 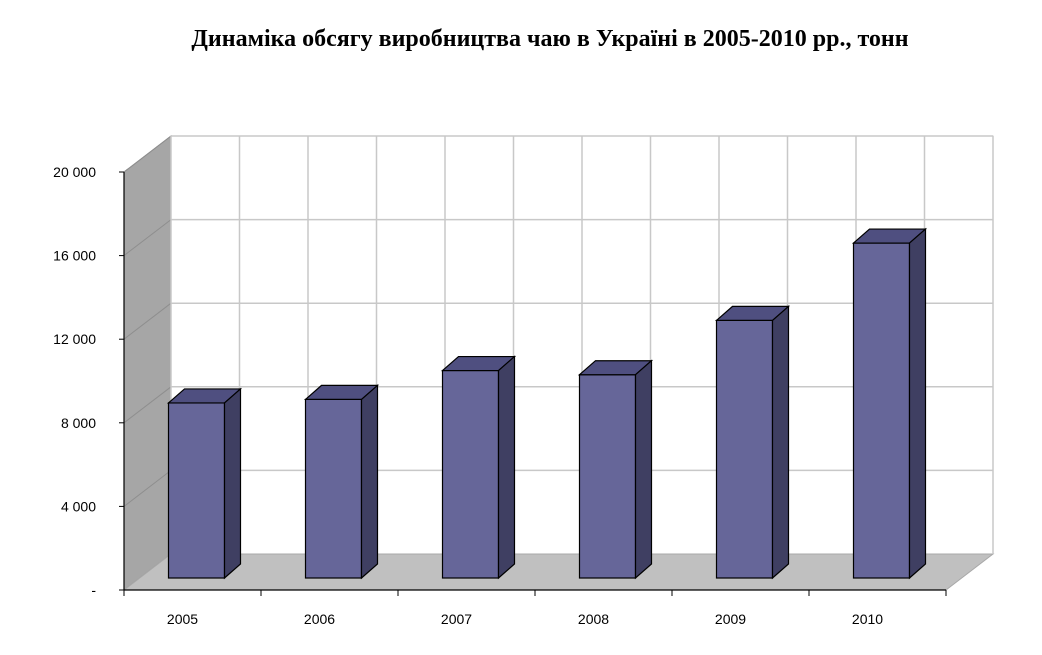 I want to click on bar-2010, so click(x=889, y=403).